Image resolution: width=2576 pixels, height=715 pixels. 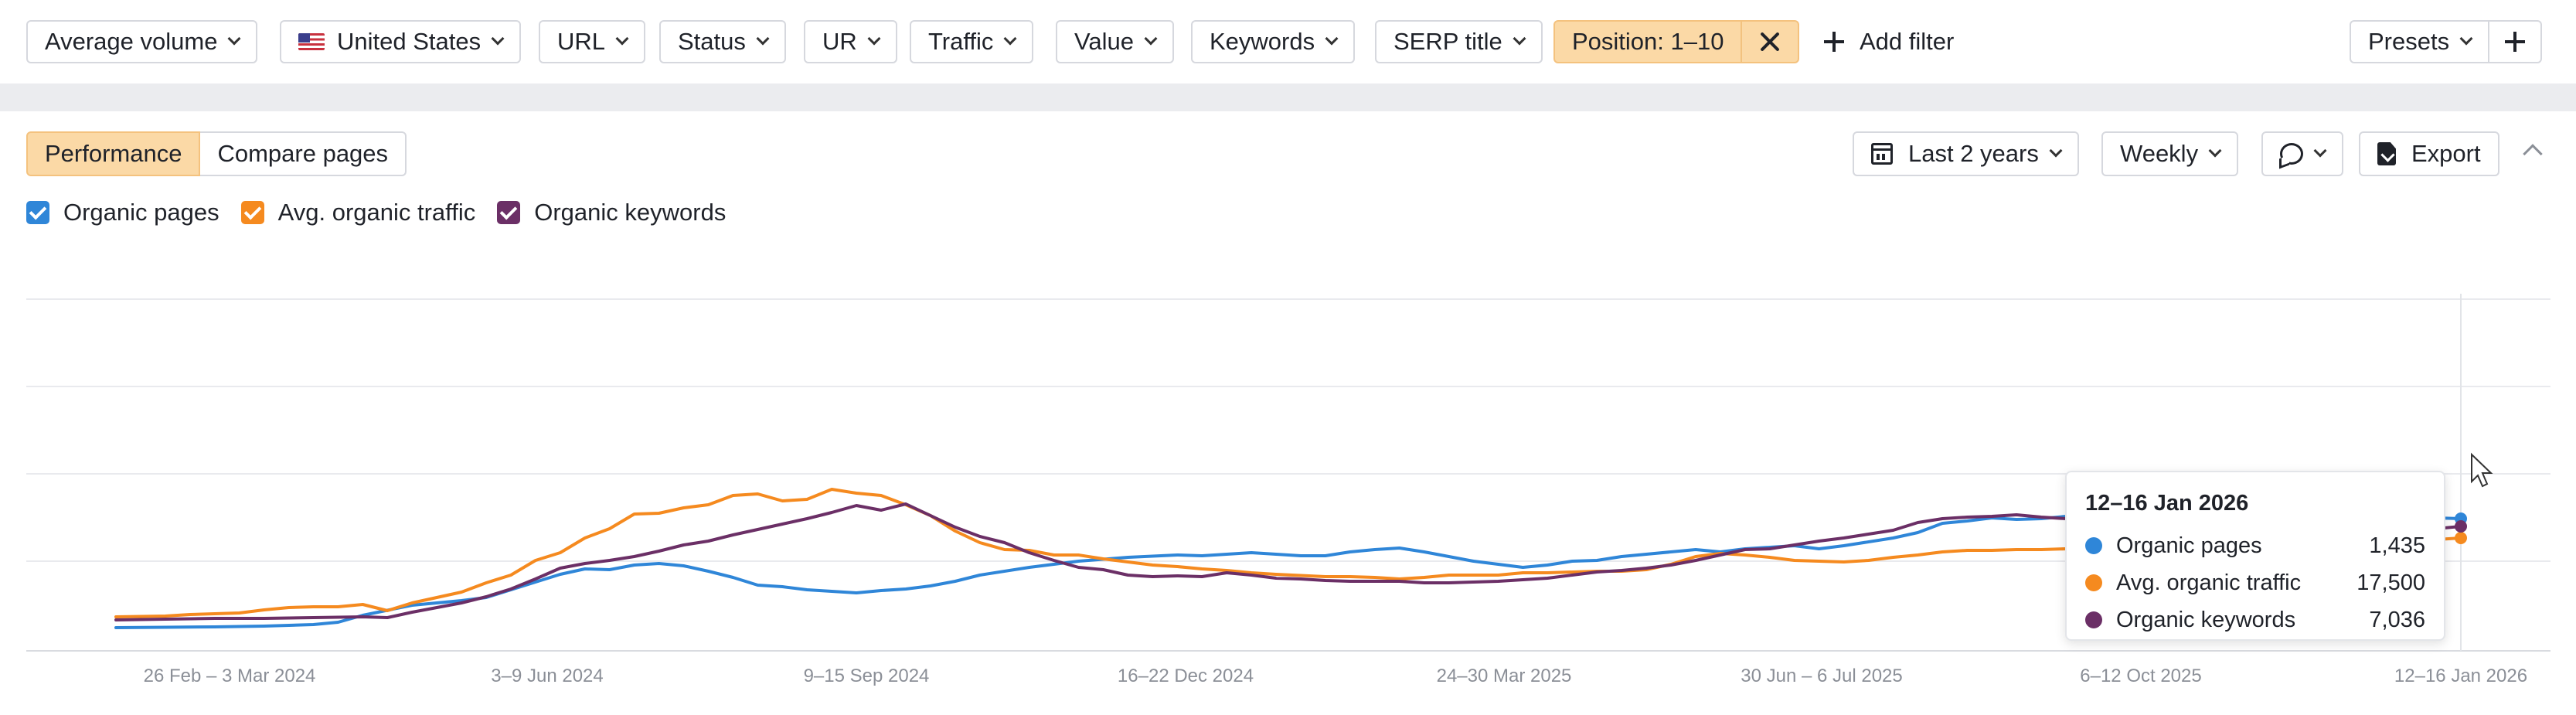 I want to click on remove-position-filter-button, so click(x=1769, y=42).